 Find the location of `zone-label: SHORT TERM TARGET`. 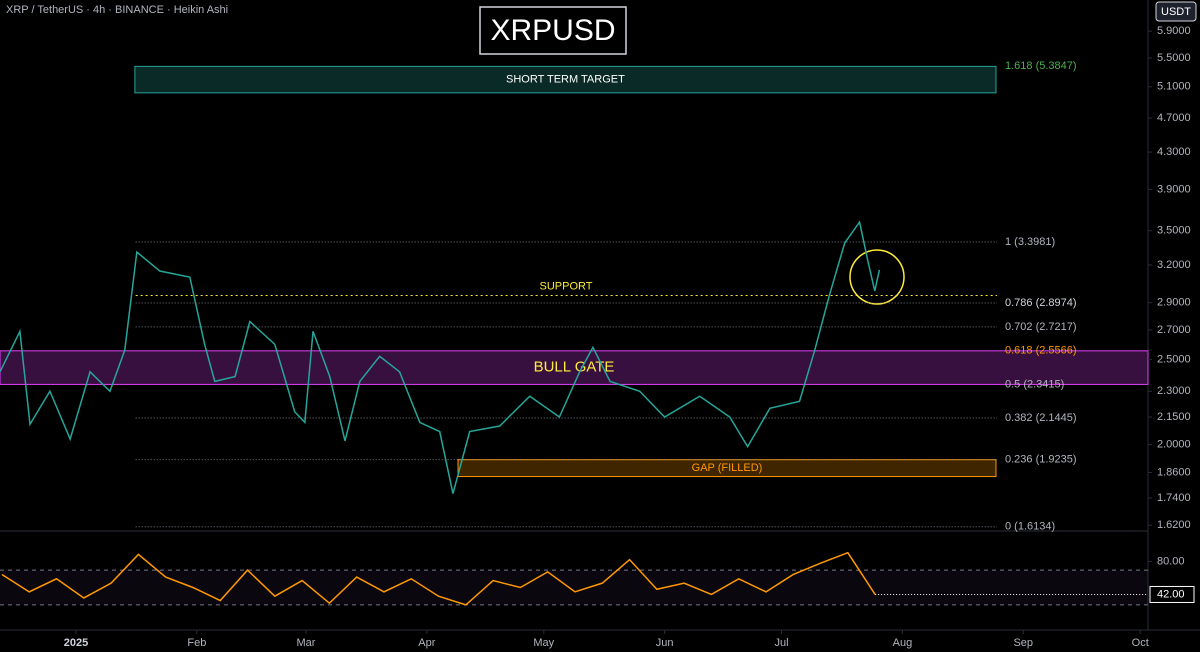

zone-label: SHORT TERM TARGET is located at coordinates (565, 80).